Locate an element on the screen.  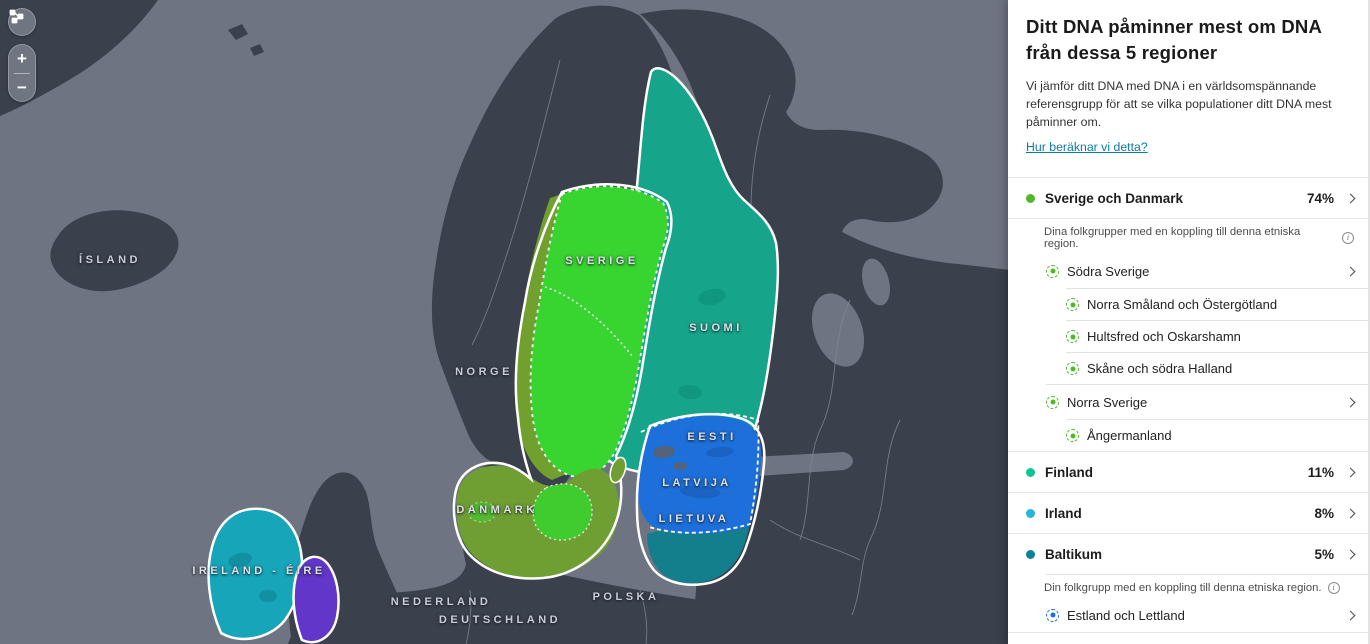
map-label-nederland: NEDERLAND is located at coordinates (441, 602).